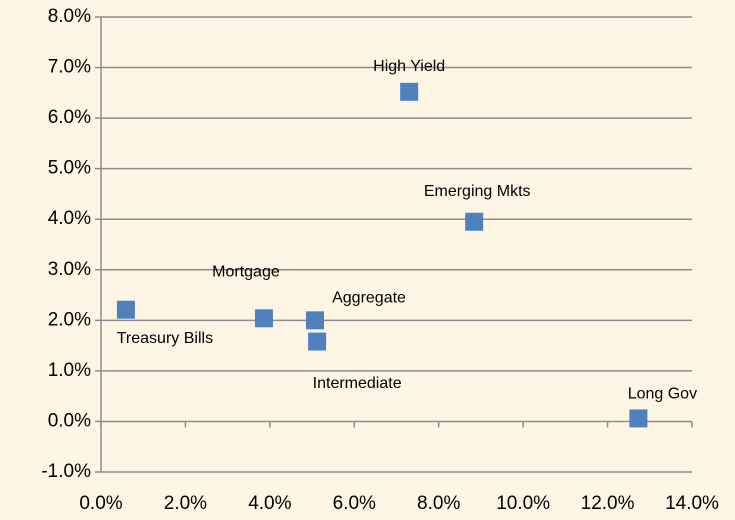 This screenshot has width=735, height=520. What do you see at coordinates (523, 503) in the screenshot?
I see `x-tick-label: 10.0%` at bounding box center [523, 503].